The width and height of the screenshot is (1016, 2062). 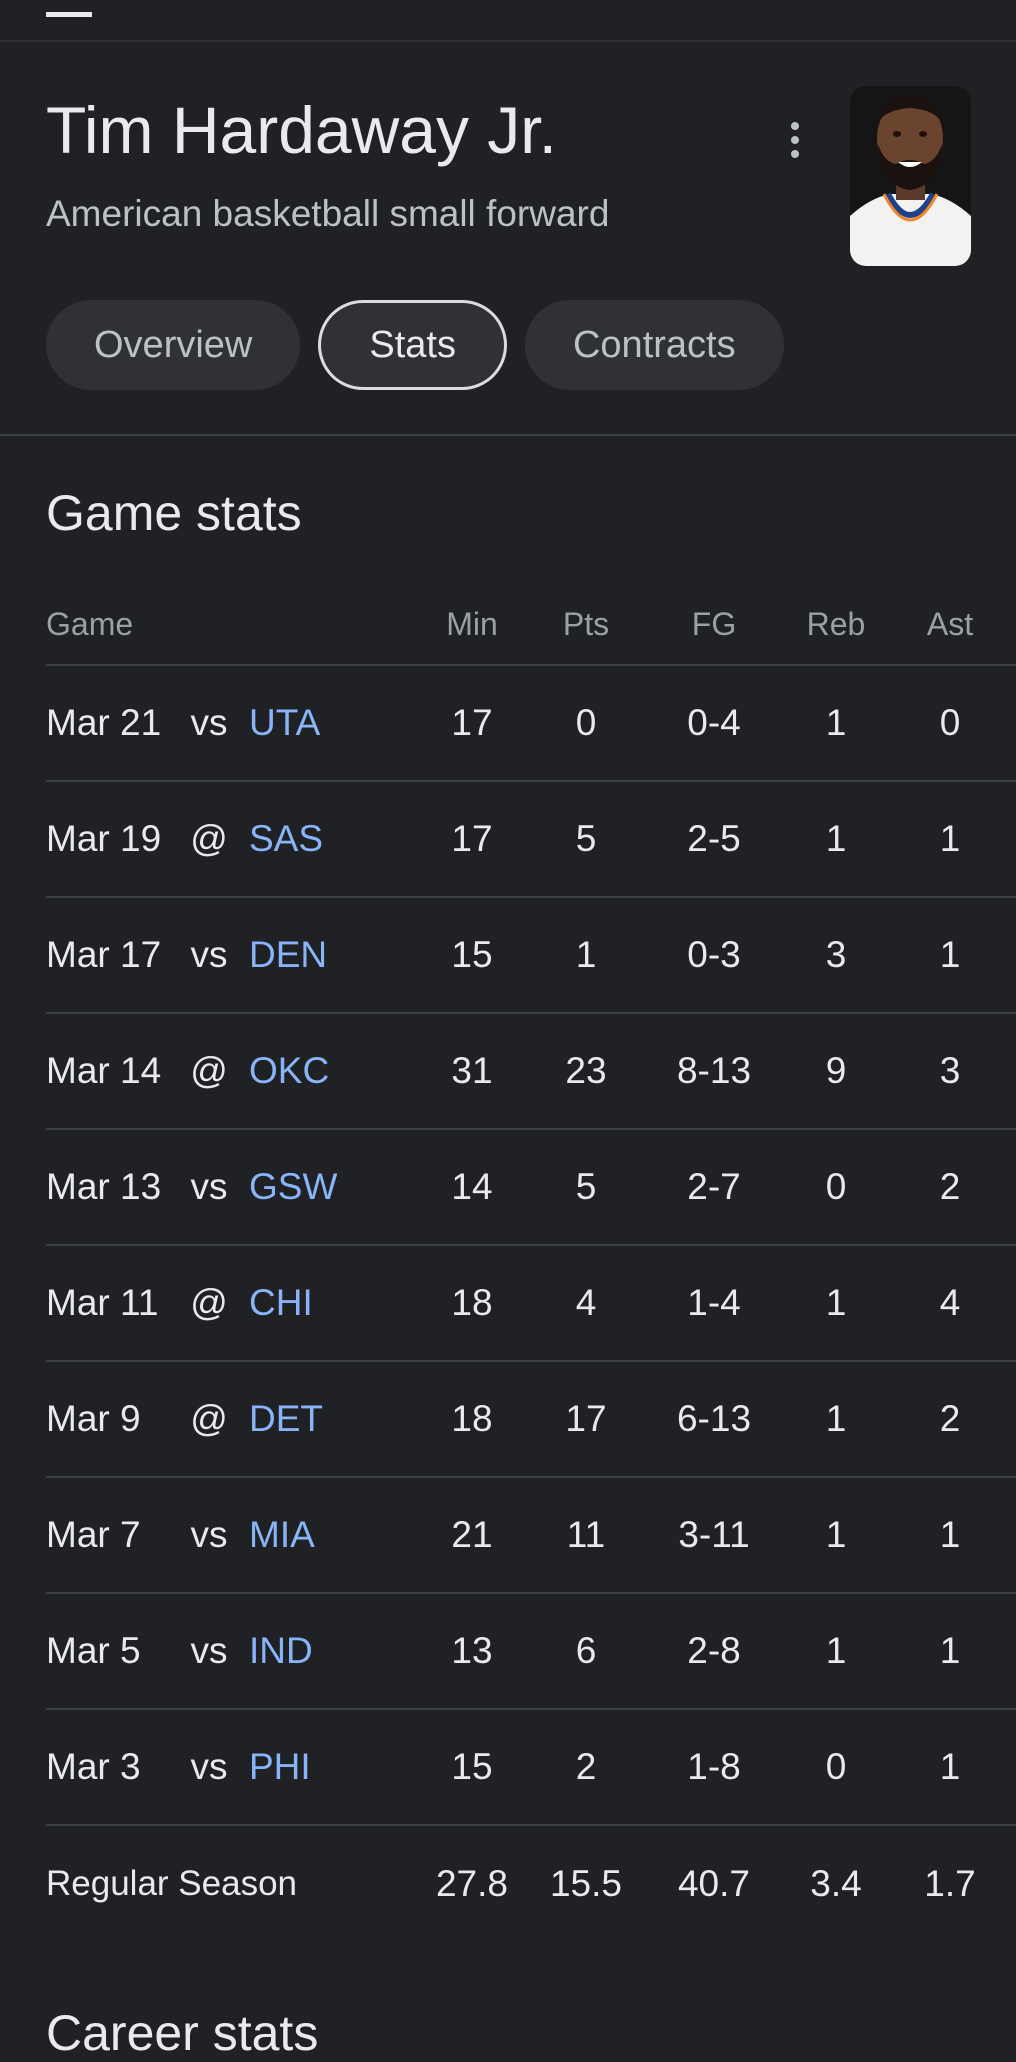 What do you see at coordinates (714, 1302) in the screenshot?
I see `stat-fg: 1-4` at bounding box center [714, 1302].